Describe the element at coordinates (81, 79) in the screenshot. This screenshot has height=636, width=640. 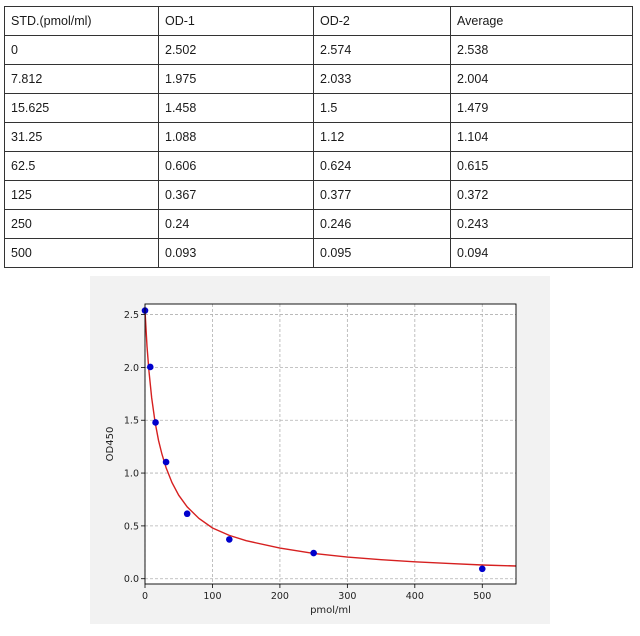
I see `table-cell: 7.812` at that location.